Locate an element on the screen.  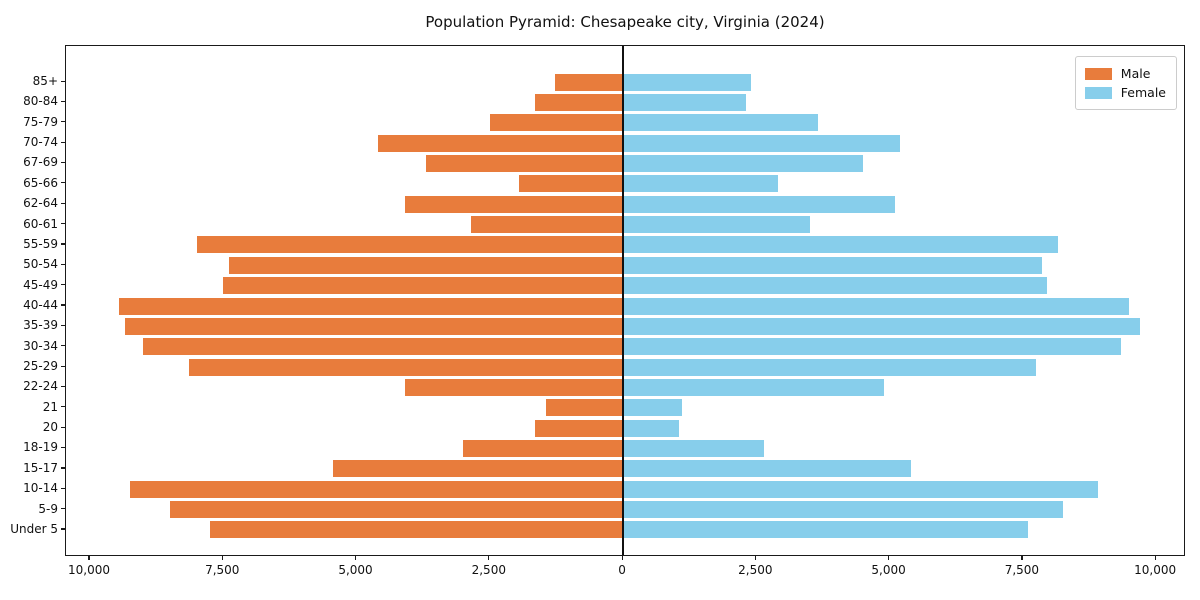
female-bar-Under 5 is located at coordinates (826, 530).